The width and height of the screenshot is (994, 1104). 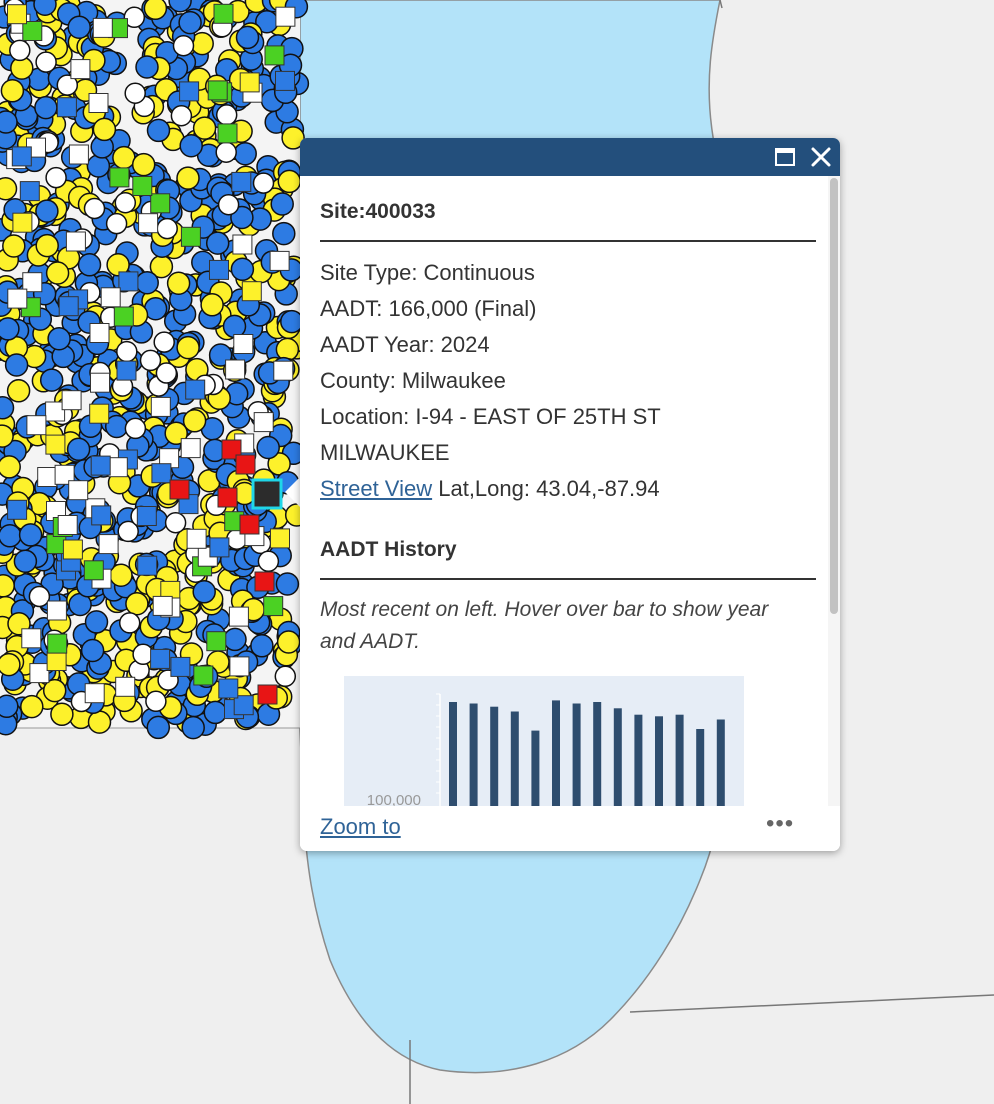 What do you see at coordinates (570, 157) in the screenshot?
I see `popup-header` at bounding box center [570, 157].